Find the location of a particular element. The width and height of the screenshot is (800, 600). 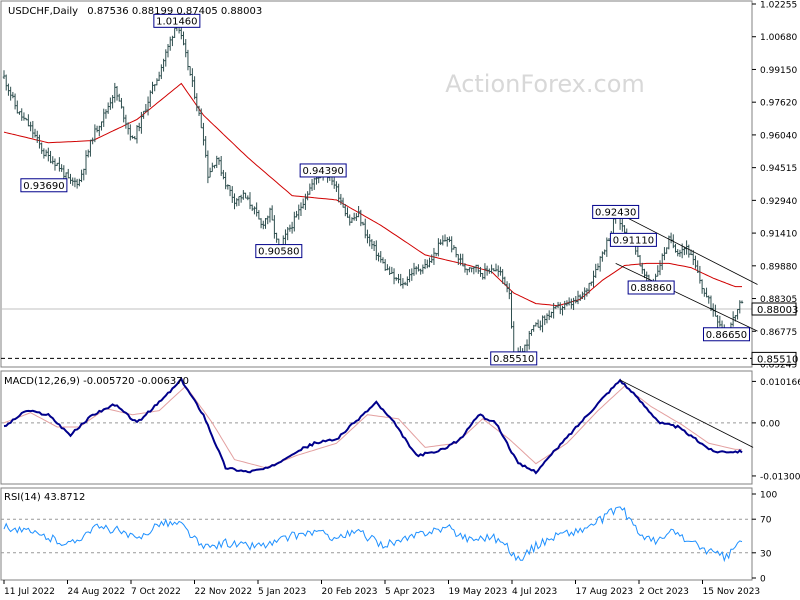

macd-tick-label: 0.010166 is located at coordinates (780, 383).